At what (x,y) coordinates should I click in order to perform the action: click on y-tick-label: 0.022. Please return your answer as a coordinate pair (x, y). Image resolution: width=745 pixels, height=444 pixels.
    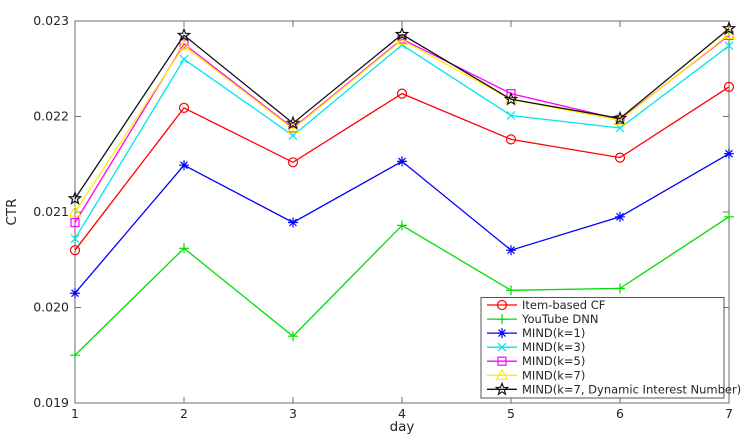
    Looking at the image, I should click on (51, 116).